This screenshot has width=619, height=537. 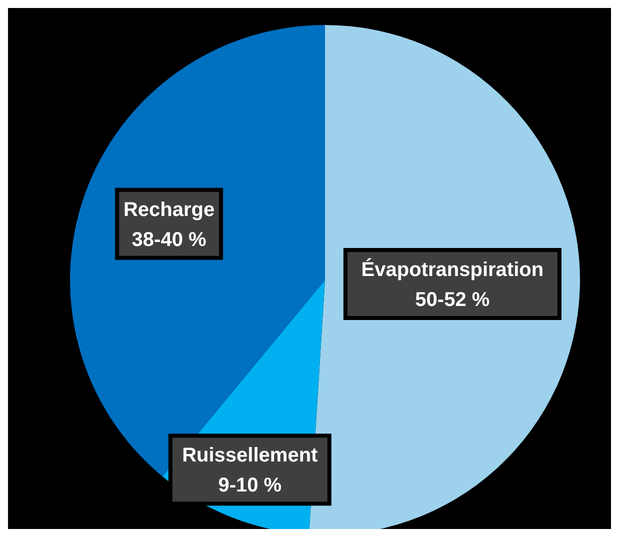 What do you see at coordinates (169, 209) in the screenshot?
I see `slice-label: Recharge` at bounding box center [169, 209].